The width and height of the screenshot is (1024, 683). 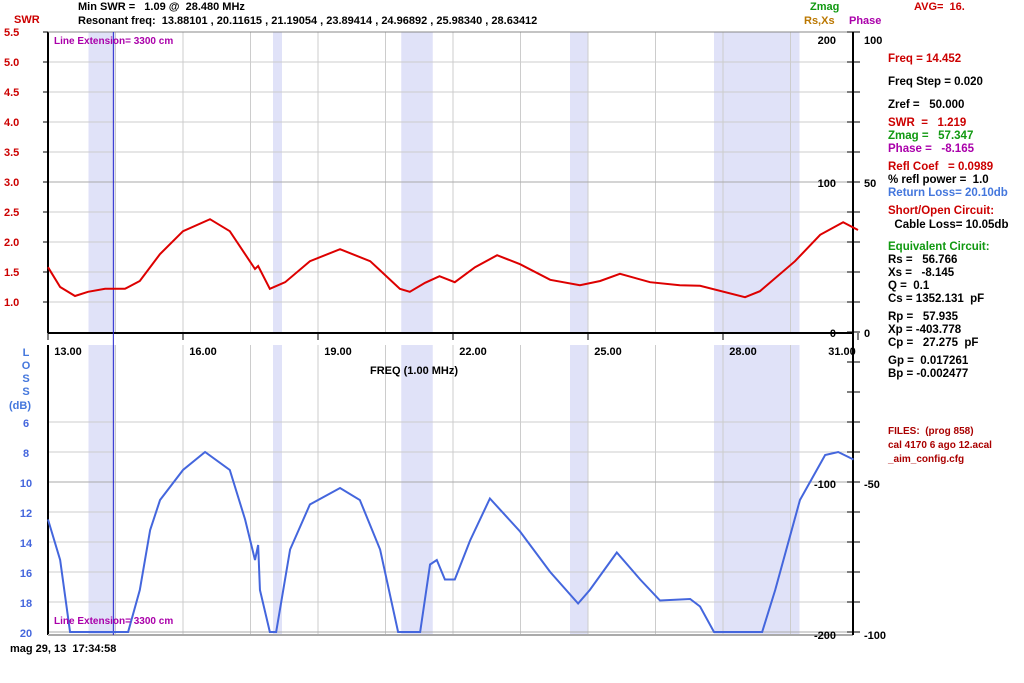 I want to click on zmag-tick-label: 200, so click(x=827, y=41).